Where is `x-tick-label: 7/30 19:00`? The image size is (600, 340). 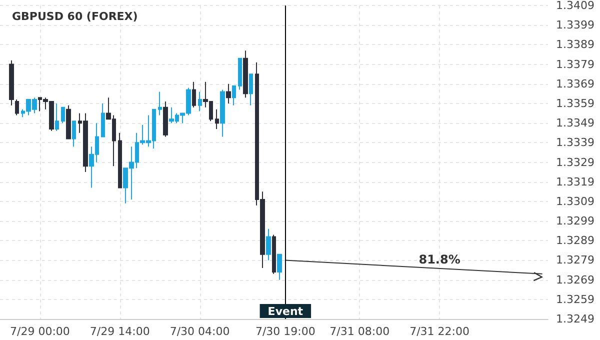
x-tick-label: 7/30 19:00 is located at coordinates (285, 331).